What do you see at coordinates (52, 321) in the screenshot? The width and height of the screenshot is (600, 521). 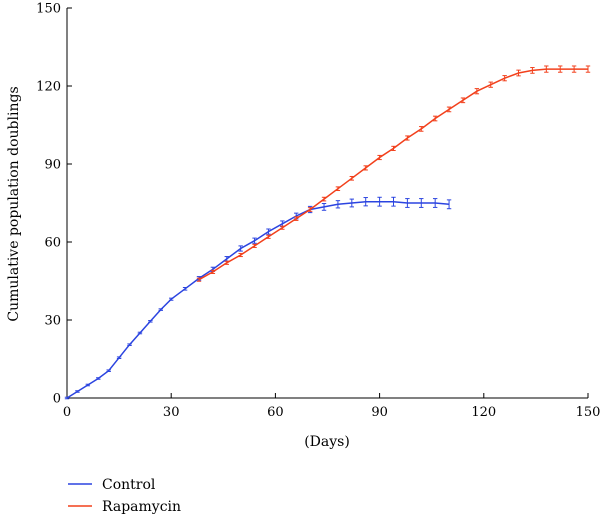 I see `y-tick-label: 30` at bounding box center [52, 321].